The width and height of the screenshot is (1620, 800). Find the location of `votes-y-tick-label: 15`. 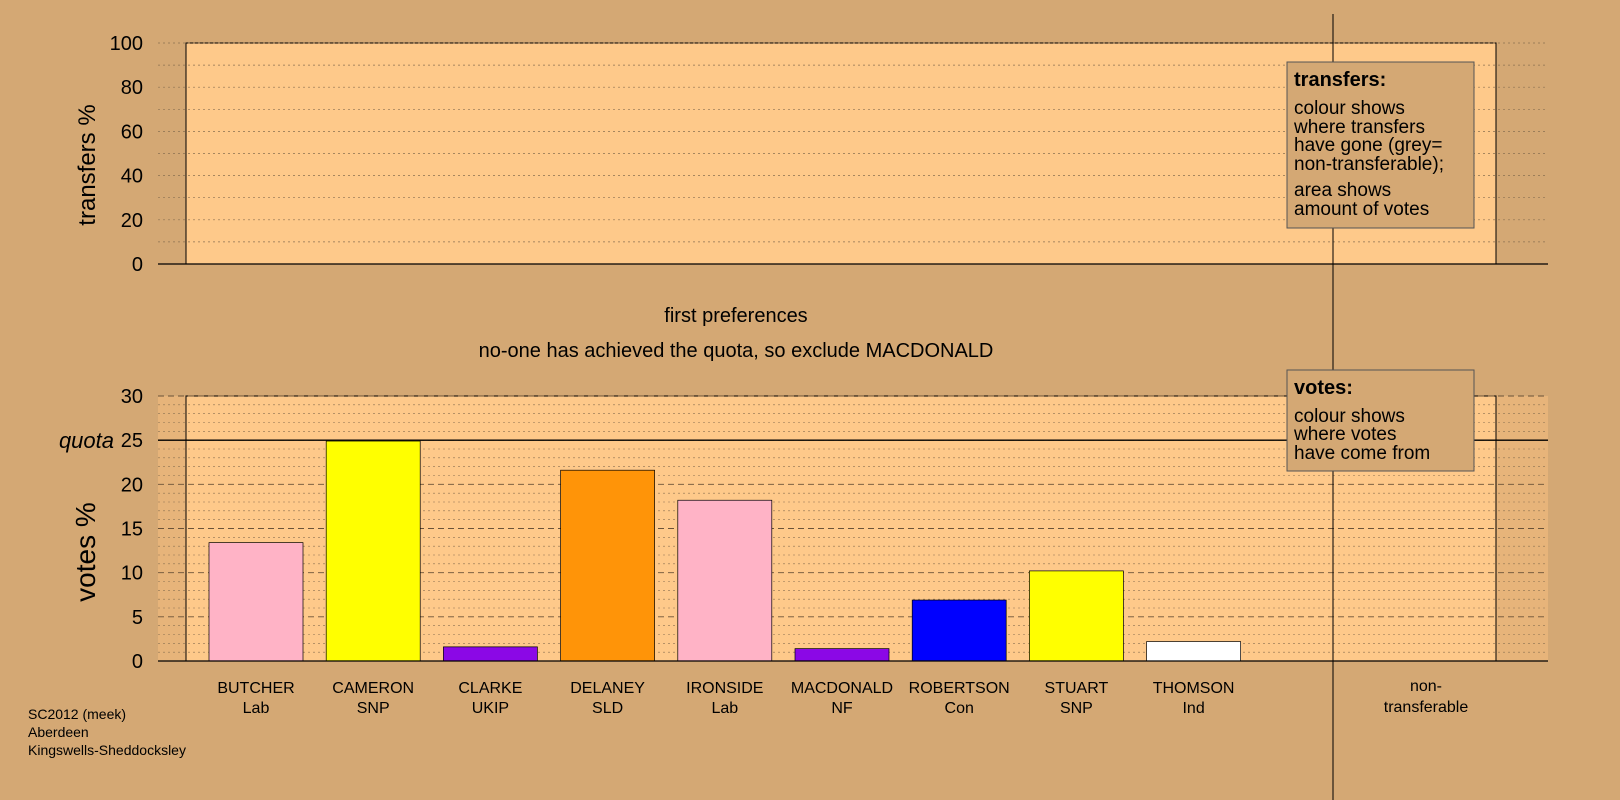

votes-y-tick-label: 15 is located at coordinates (132, 530).